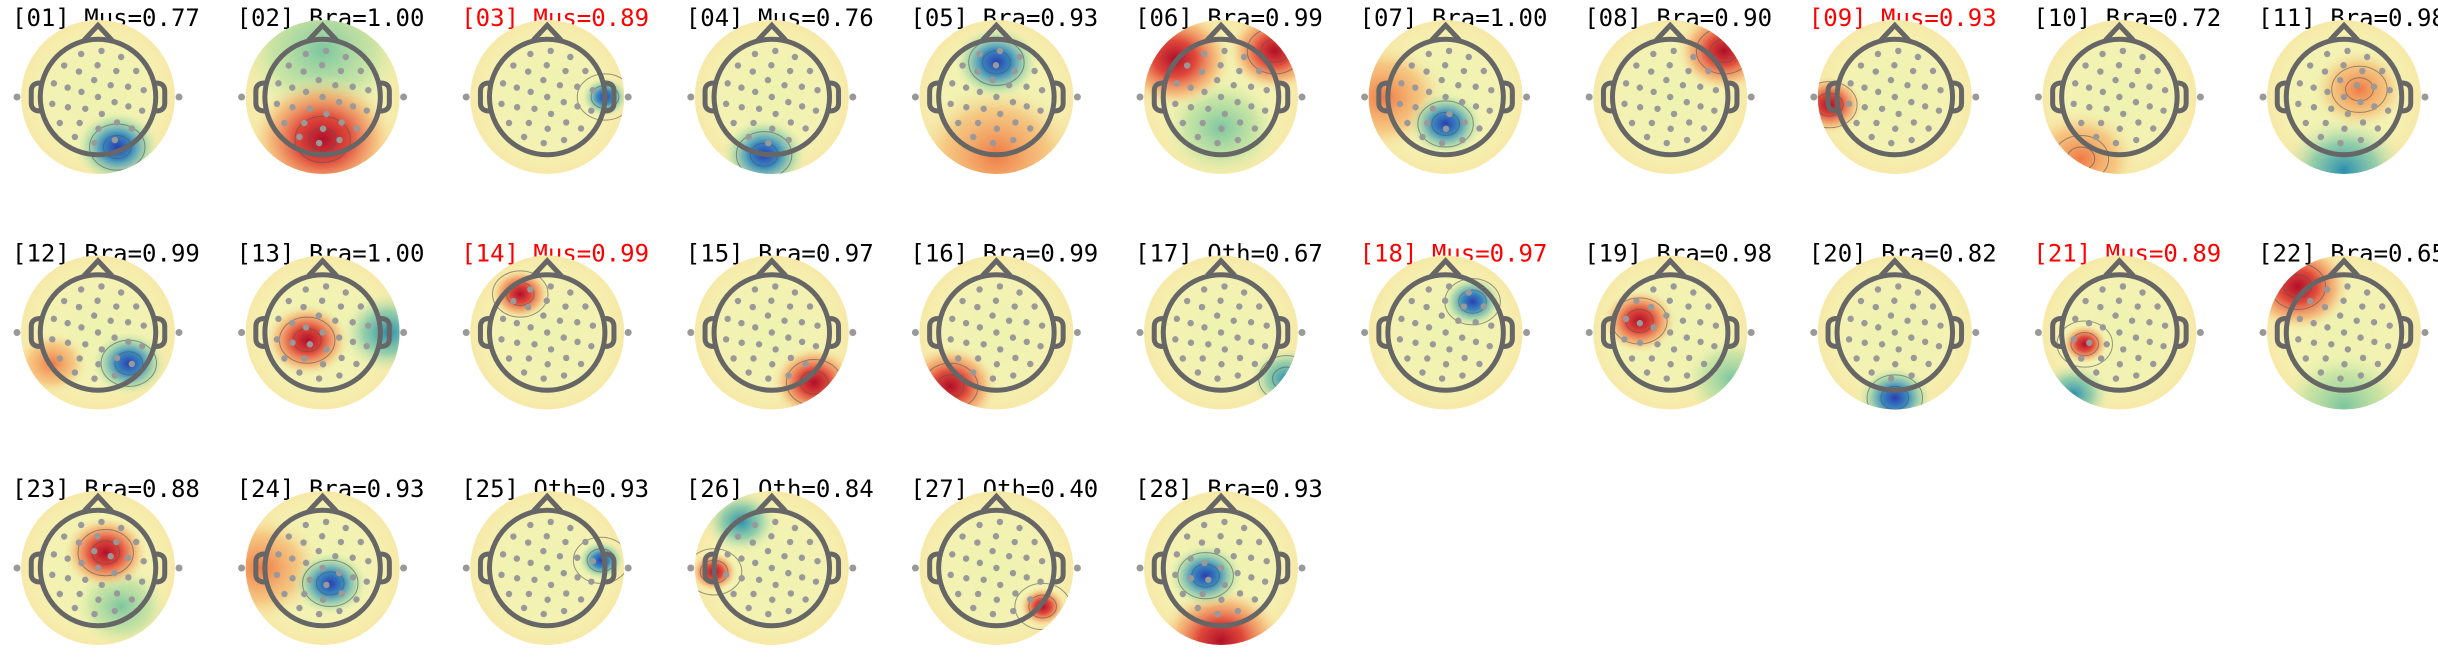 This screenshot has width=2438, height=667. I want to click on topomap-panel: [06] Bra=0.99, so click(1229, 89).